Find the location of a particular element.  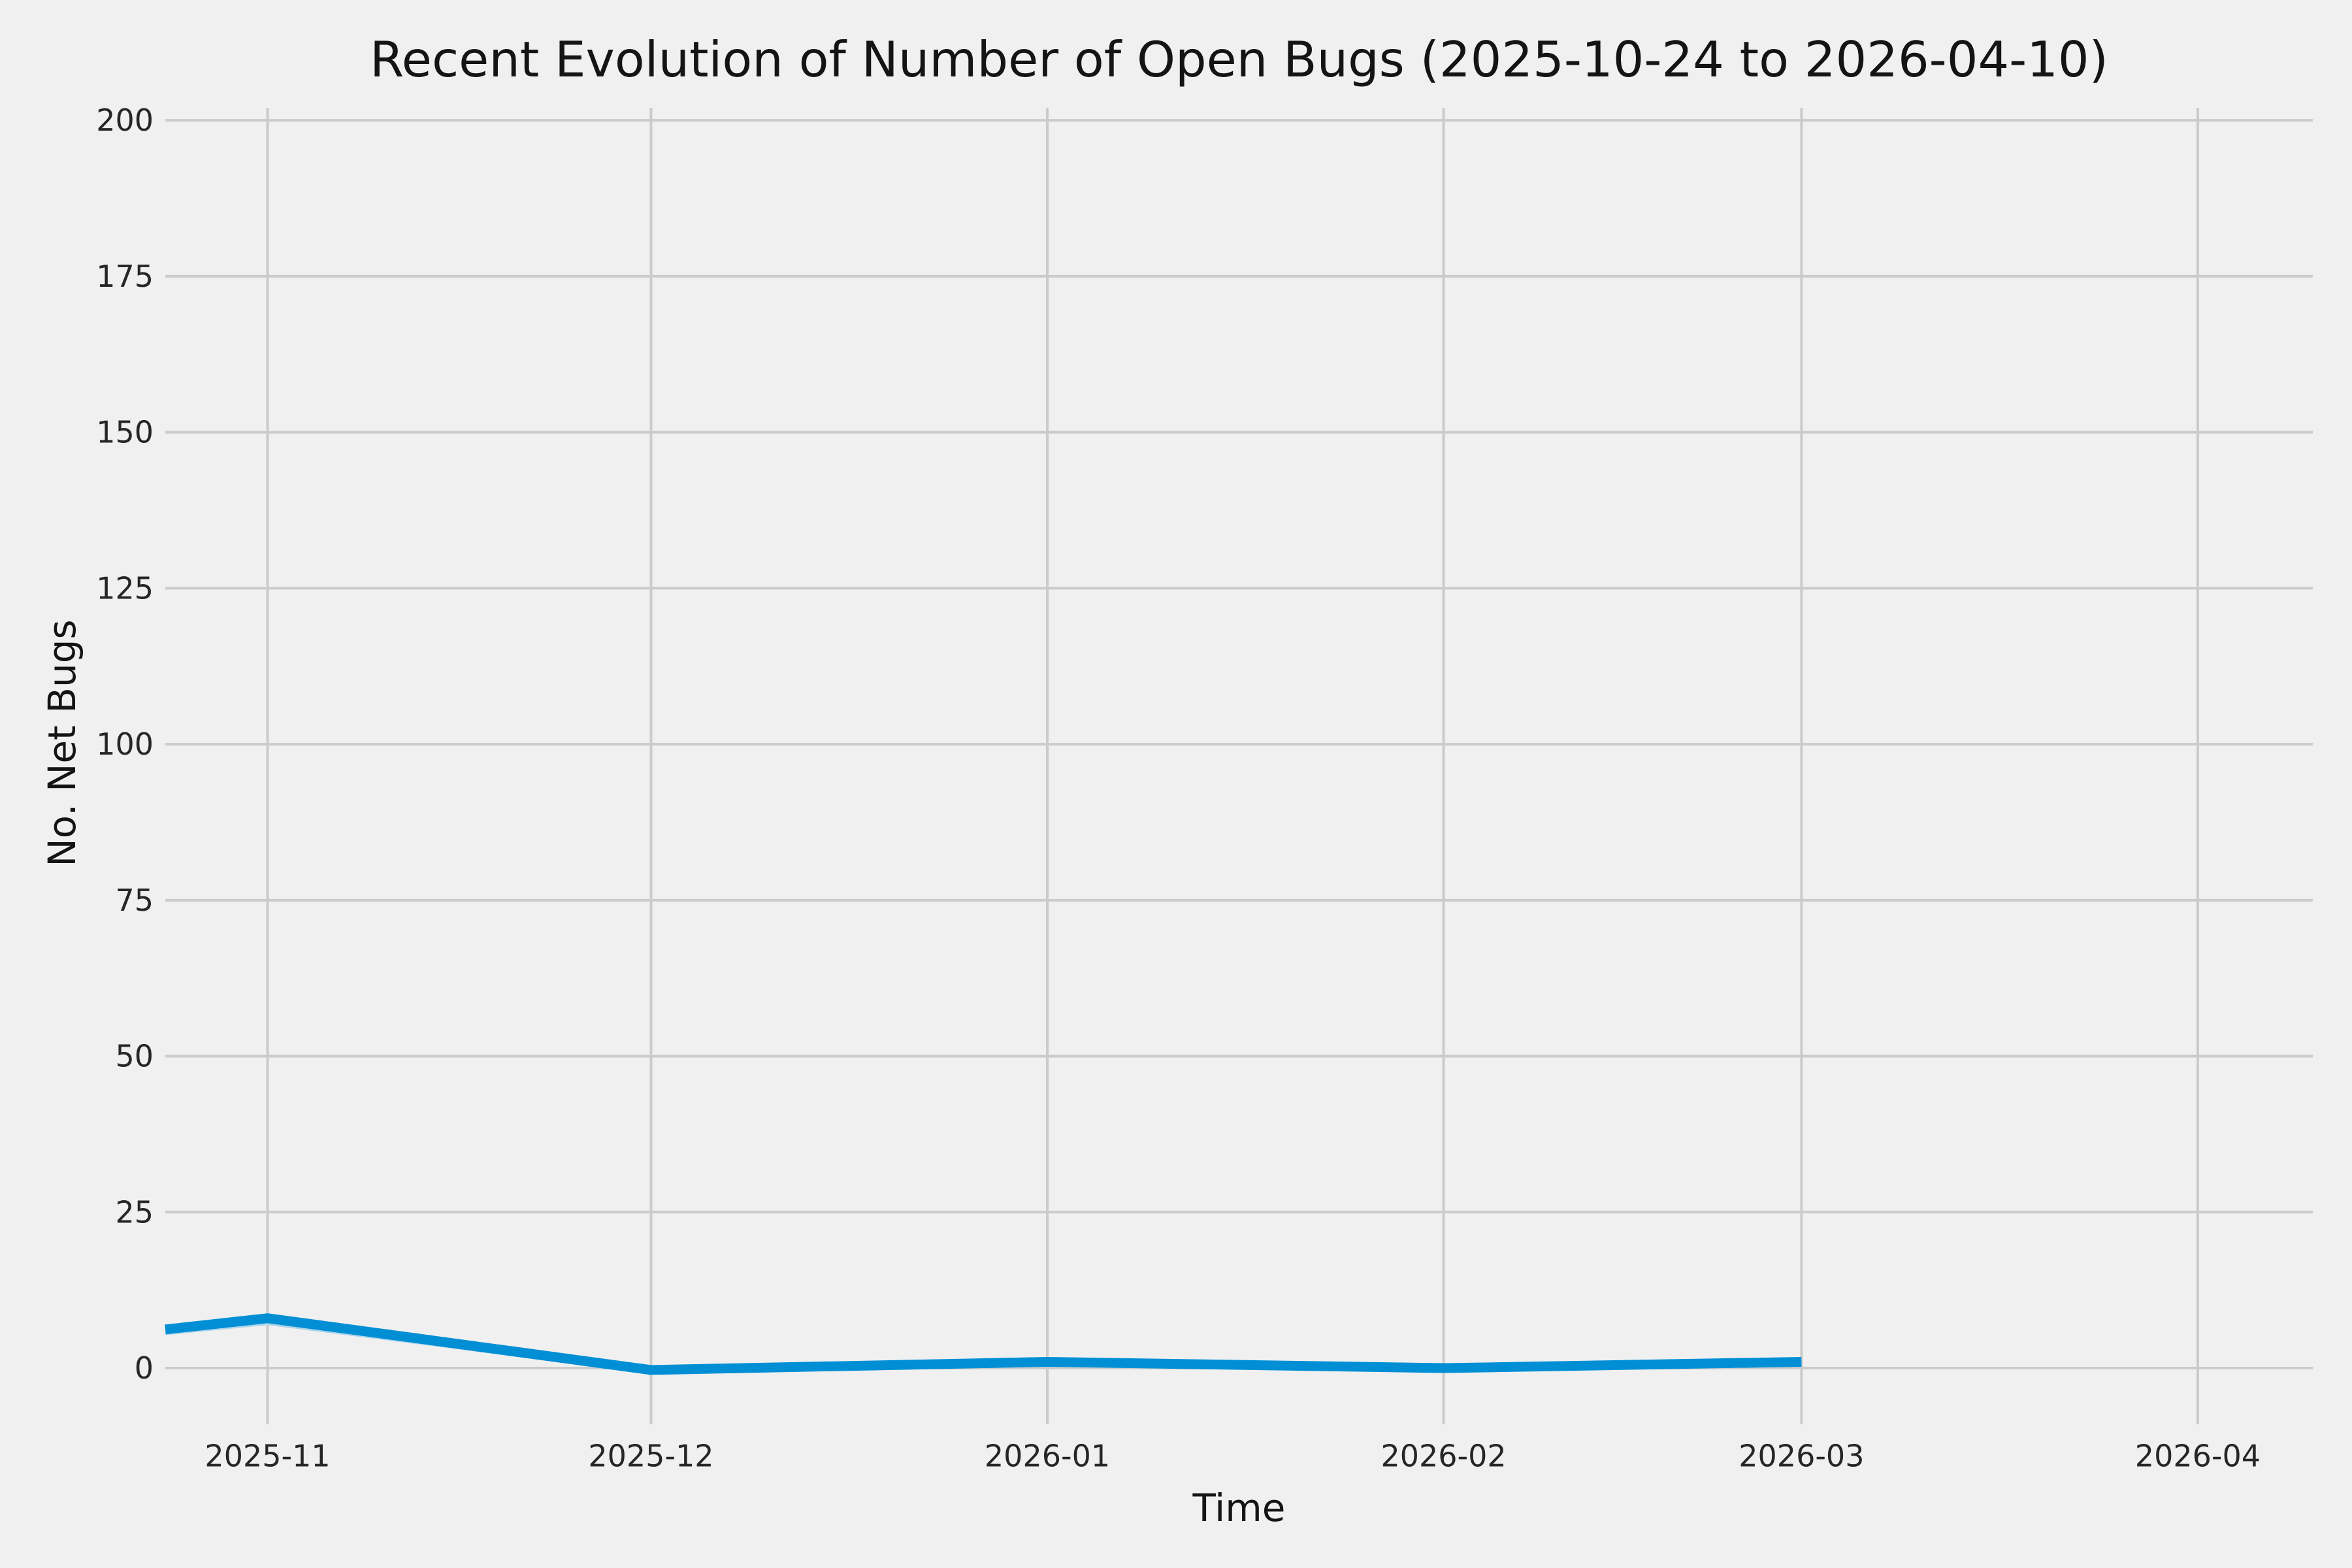

x-tick-label: 2026-02 is located at coordinates (1443, 1455).